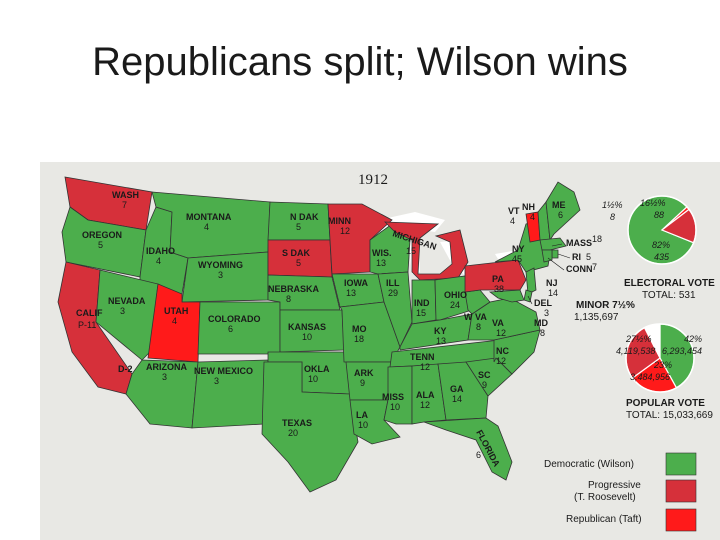 The width and height of the screenshot is (720, 540). What do you see at coordinates (395, 407) in the screenshot?
I see `state-votes-miss: 10` at bounding box center [395, 407].